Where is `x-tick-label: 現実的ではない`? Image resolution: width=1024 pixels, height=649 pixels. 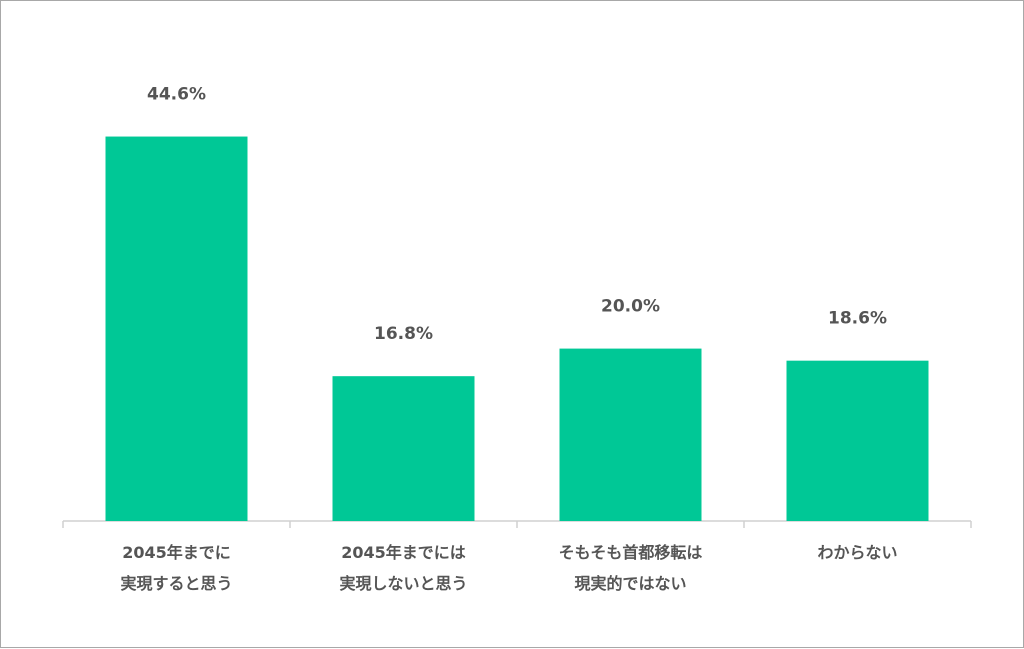
x-tick-label: 現実的ではない is located at coordinates (630, 583).